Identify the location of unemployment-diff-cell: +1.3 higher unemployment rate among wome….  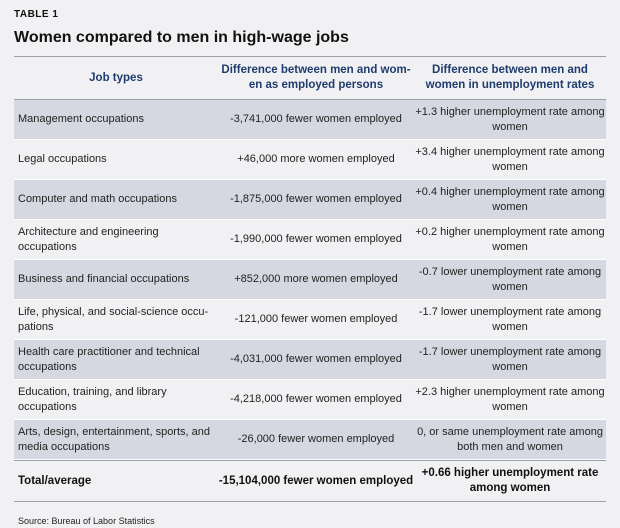
(510, 119).